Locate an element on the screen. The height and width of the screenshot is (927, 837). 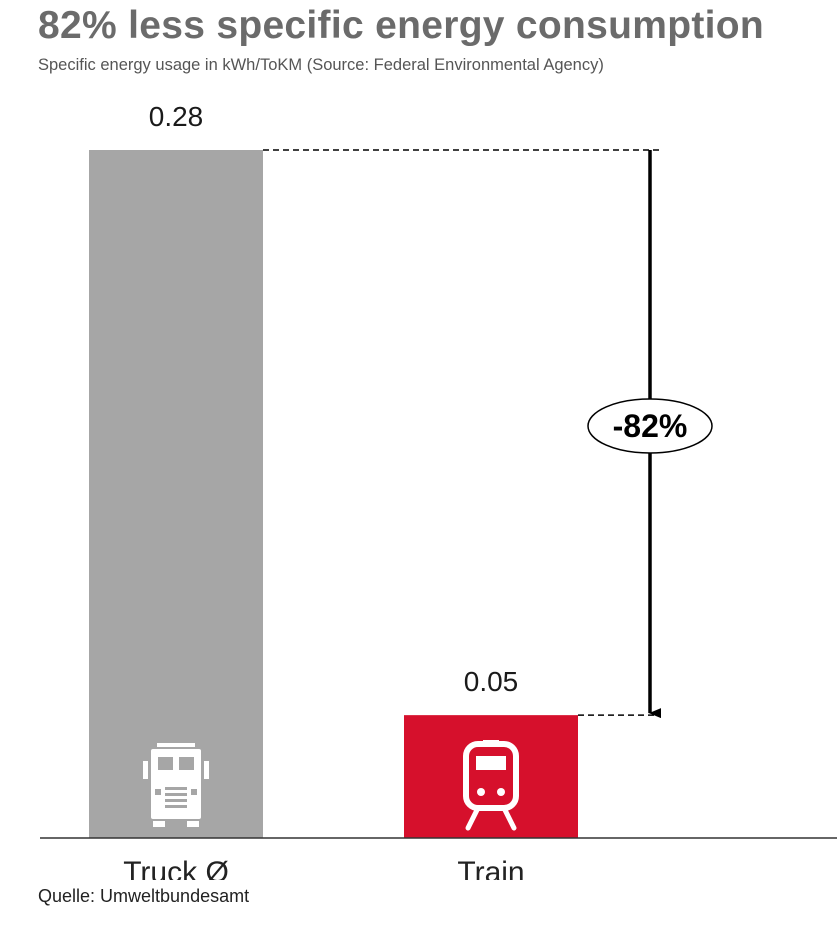
train-roof is located at coordinates (491, 743).